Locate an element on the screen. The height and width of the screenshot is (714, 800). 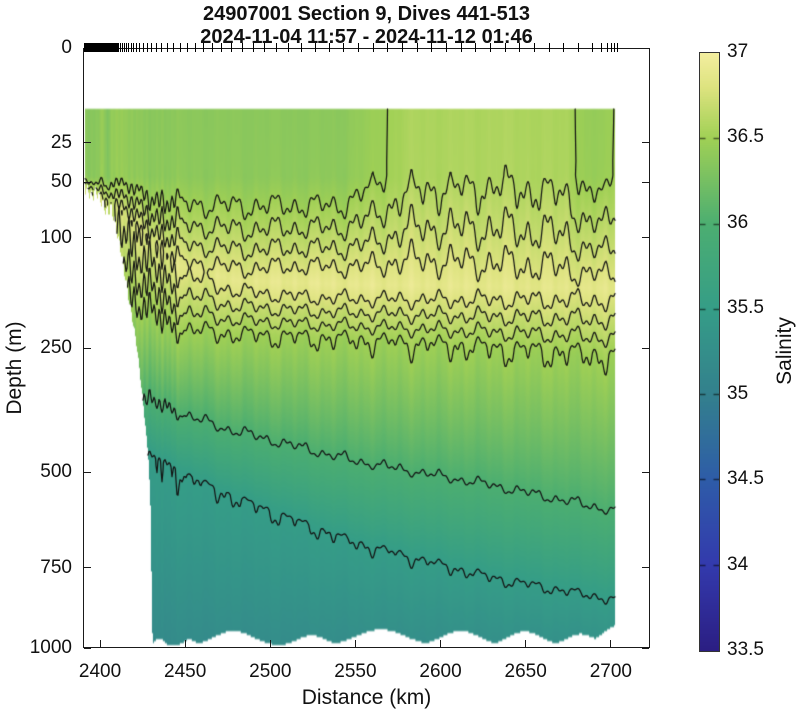
colorbar-tick-label: 34 is located at coordinates (738, 564).